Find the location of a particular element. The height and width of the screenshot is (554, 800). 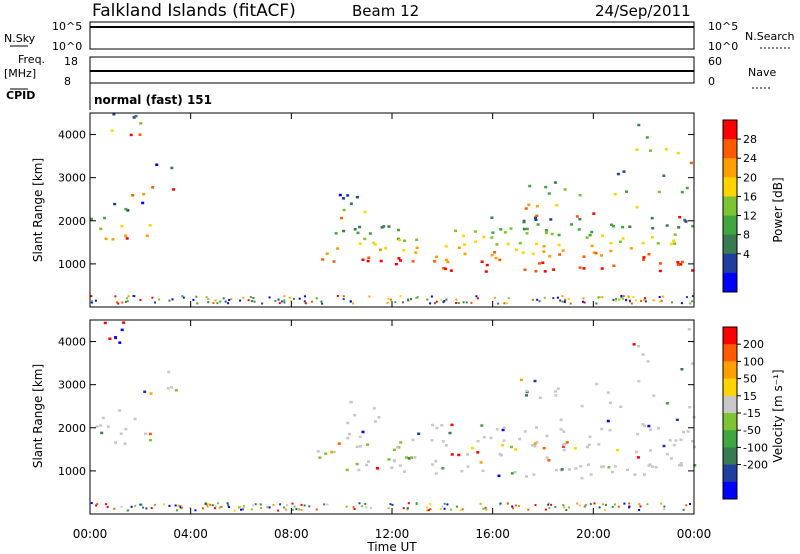

colorbar-tick-label: 28 is located at coordinates (750, 139).